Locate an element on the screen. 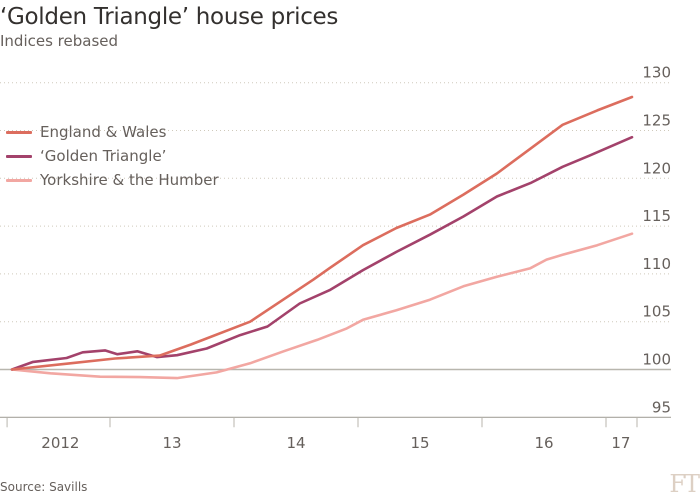 Image resolution: width=700 pixels, height=498 pixels. legend-item-yorkshire-humber: Yorkshire & the Humber is located at coordinates (112, 180).